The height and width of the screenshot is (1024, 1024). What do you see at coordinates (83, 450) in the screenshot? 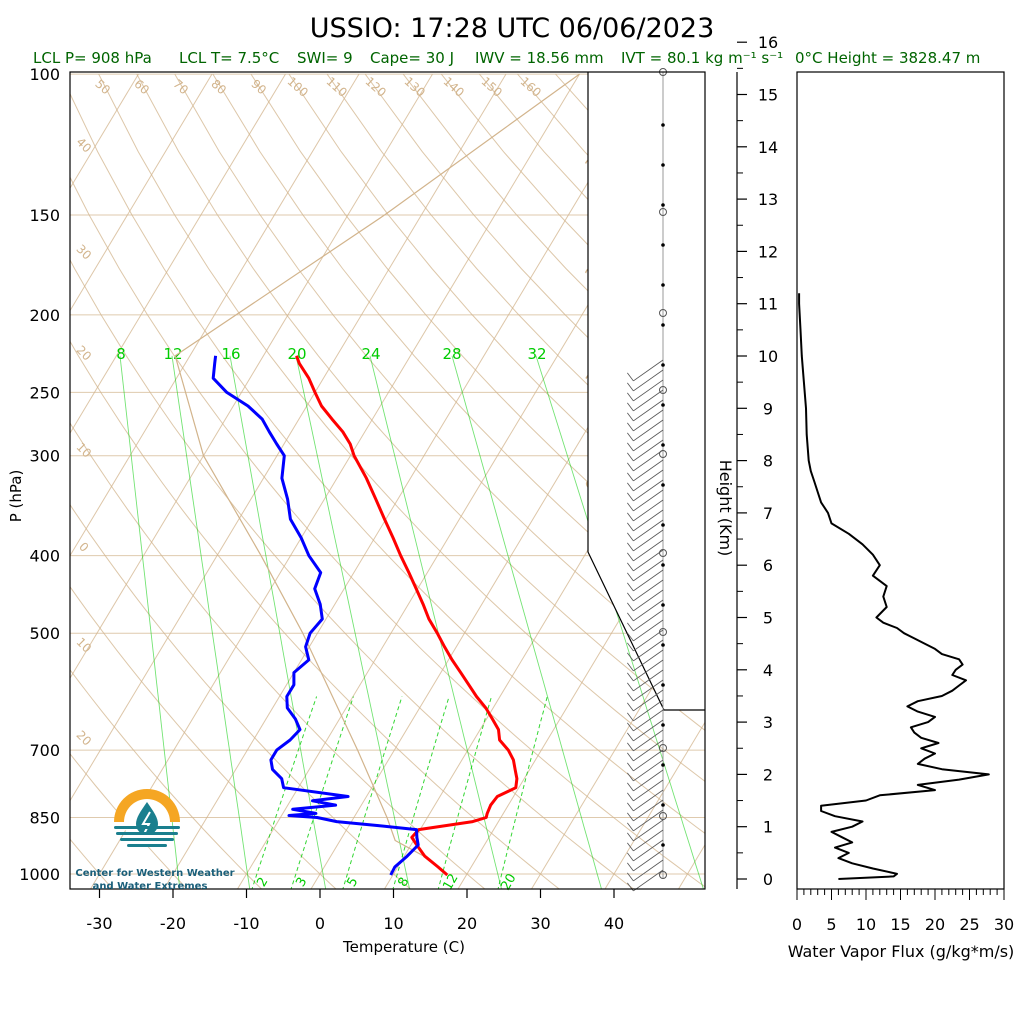
I see `isotherm-label: 10` at bounding box center [83, 450].